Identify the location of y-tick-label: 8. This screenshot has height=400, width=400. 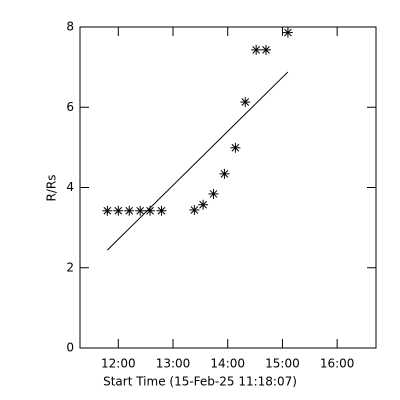
(70, 27).